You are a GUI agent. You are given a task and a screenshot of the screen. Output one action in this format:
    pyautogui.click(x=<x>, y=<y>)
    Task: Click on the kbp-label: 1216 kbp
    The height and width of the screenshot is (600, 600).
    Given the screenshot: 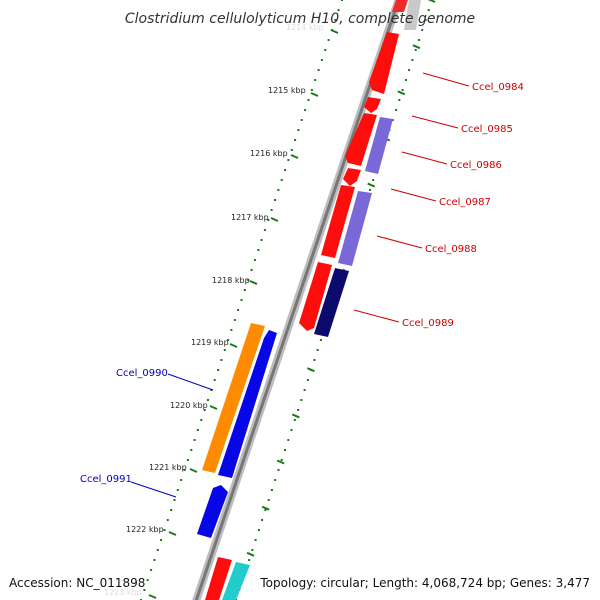 What is the action you would take?
    pyautogui.click(x=269, y=153)
    